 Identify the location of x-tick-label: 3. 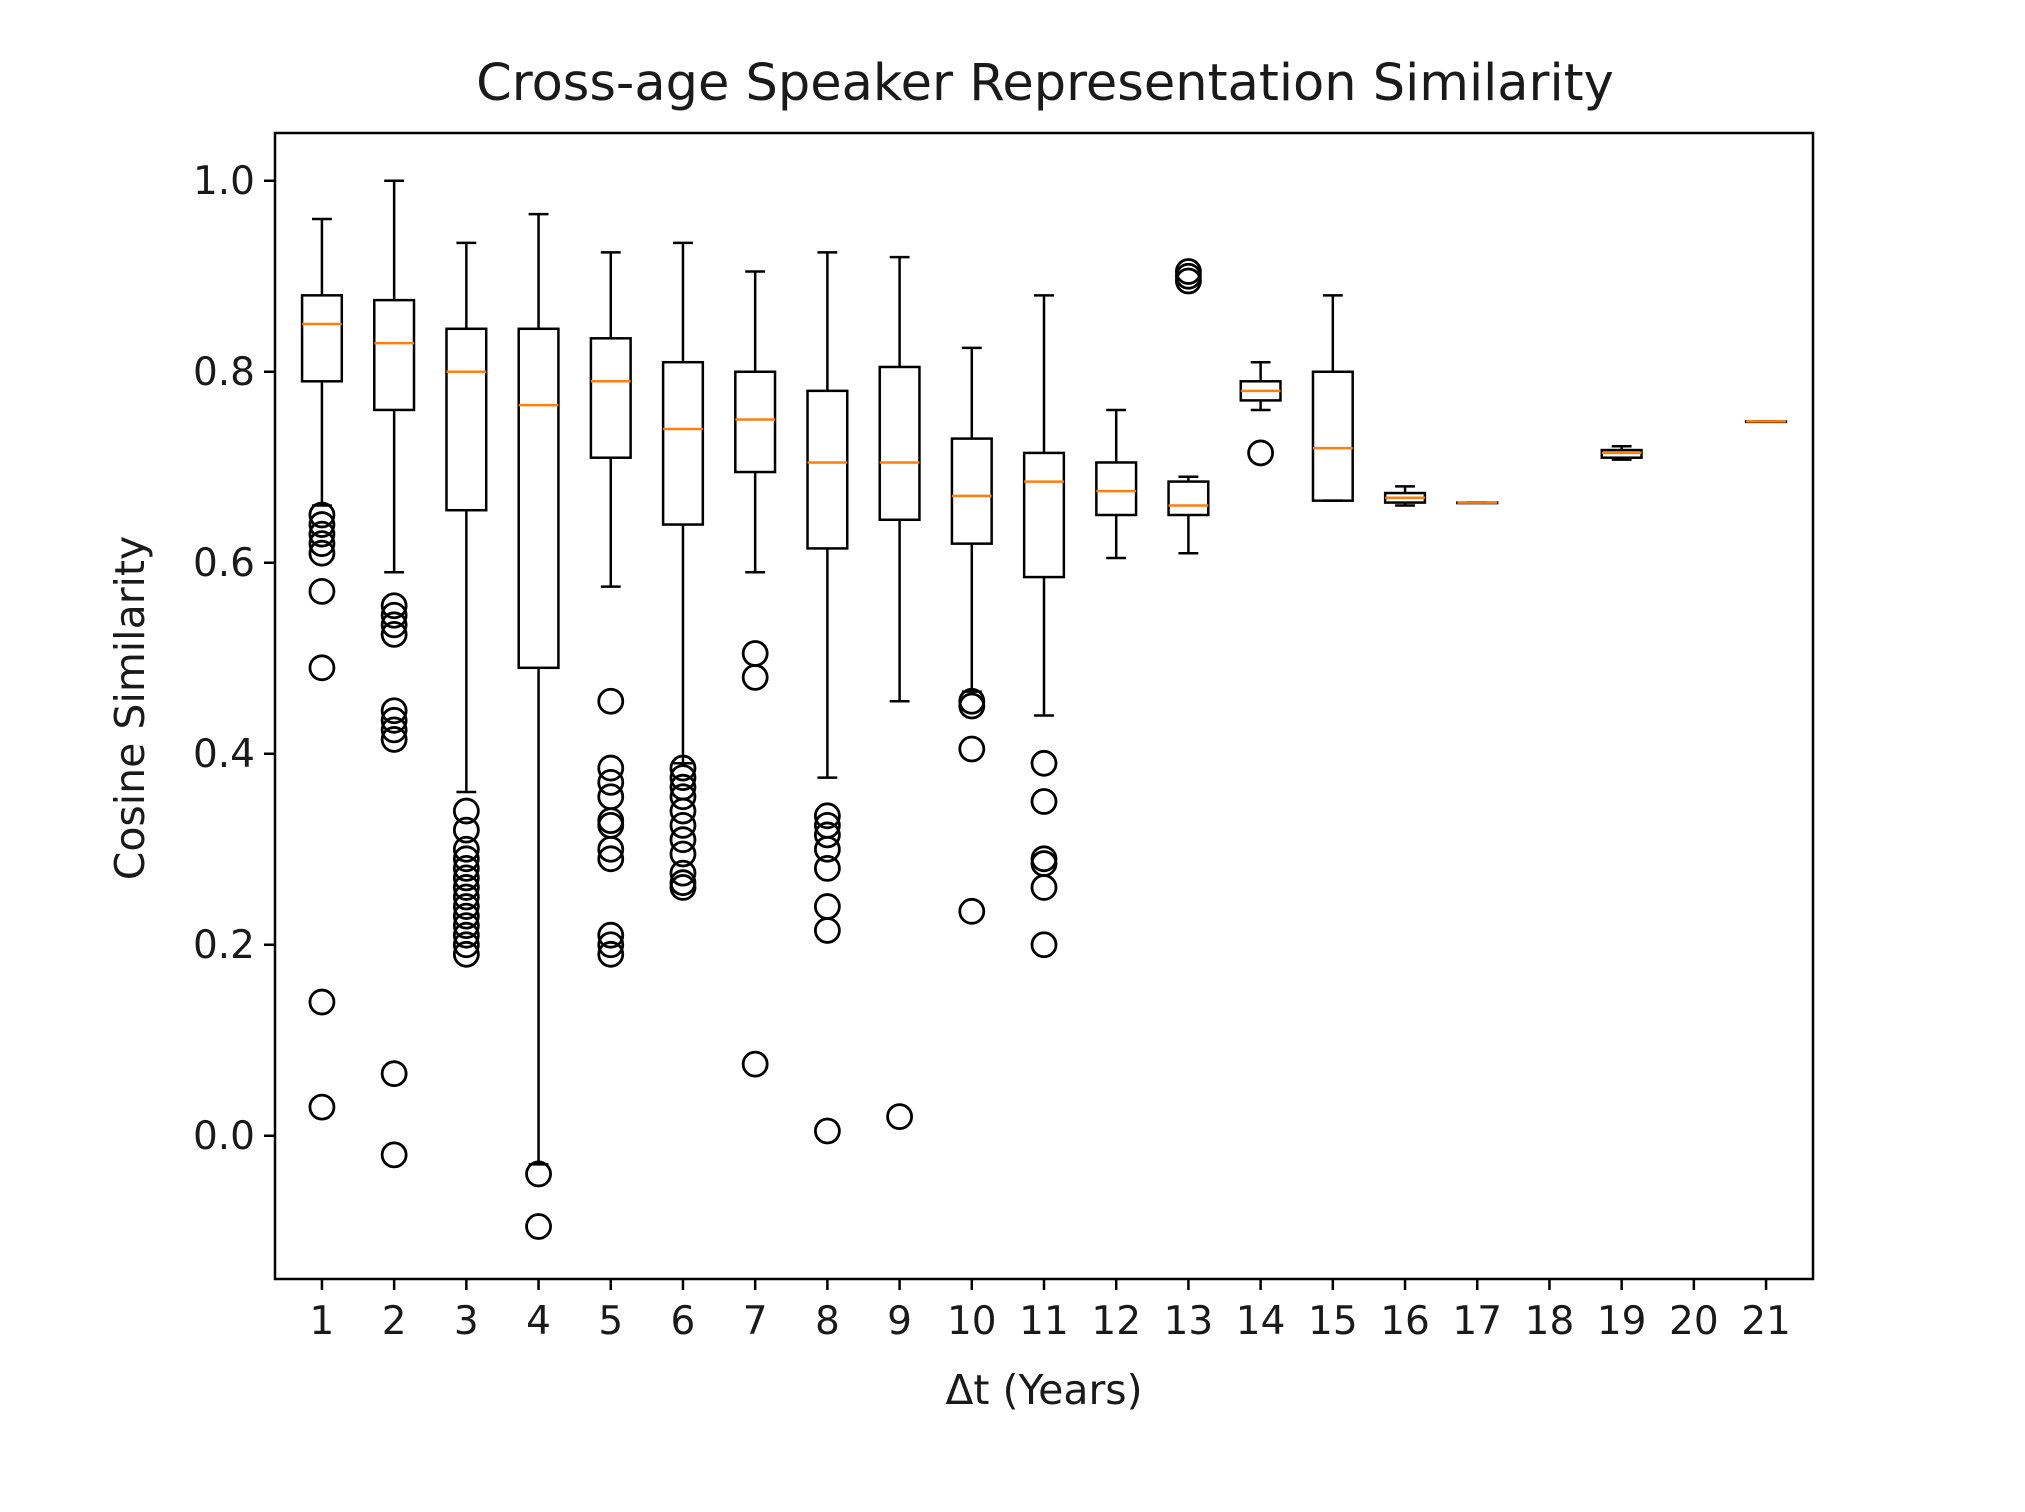
(466, 1321).